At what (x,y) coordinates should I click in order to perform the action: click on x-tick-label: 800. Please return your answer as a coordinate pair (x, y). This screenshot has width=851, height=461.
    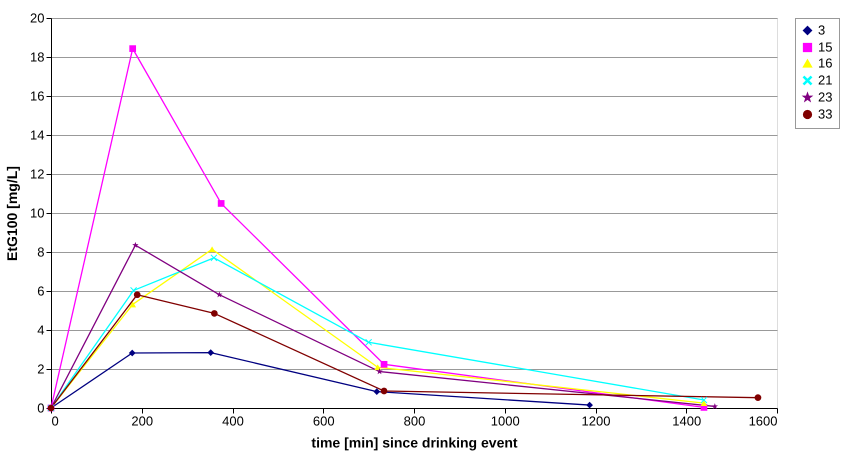
    Looking at the image, I should click on (415, 421).